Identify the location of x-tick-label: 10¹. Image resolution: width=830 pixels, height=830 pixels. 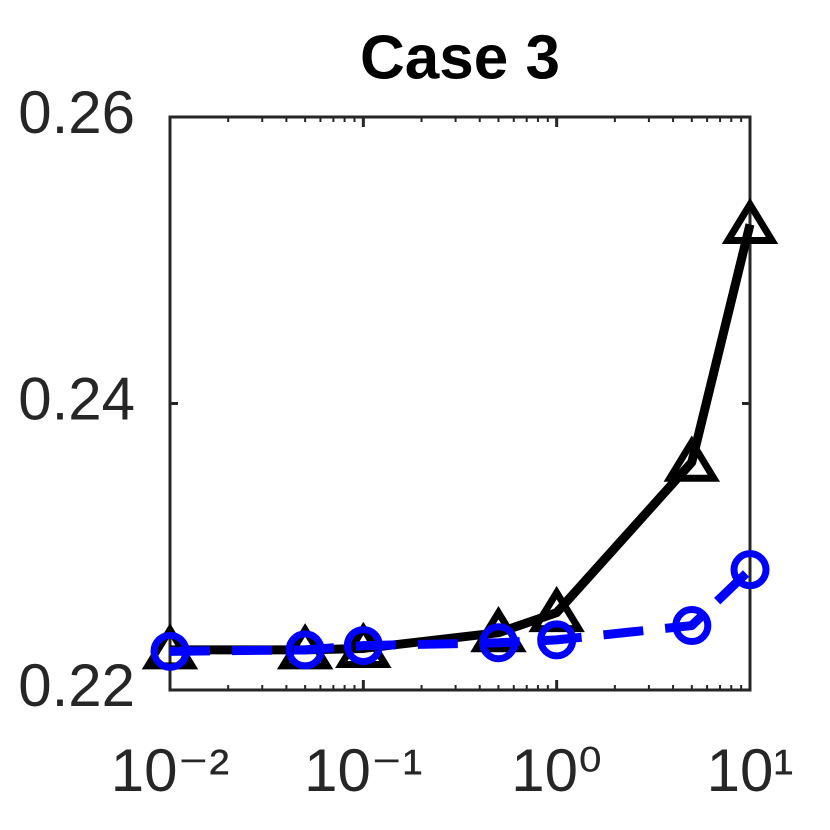
(750, 770).